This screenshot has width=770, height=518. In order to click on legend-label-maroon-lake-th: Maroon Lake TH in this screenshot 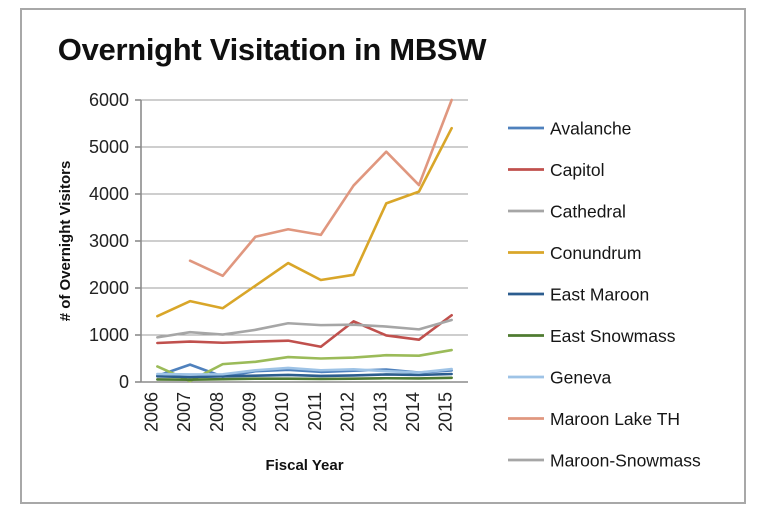, I will do `click(615, 419)`.